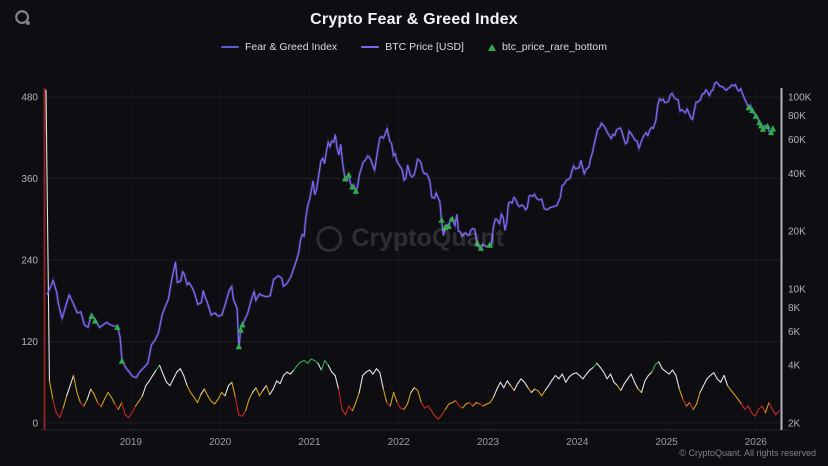  I want to click on svg-text: 10K, so click(797, 289).